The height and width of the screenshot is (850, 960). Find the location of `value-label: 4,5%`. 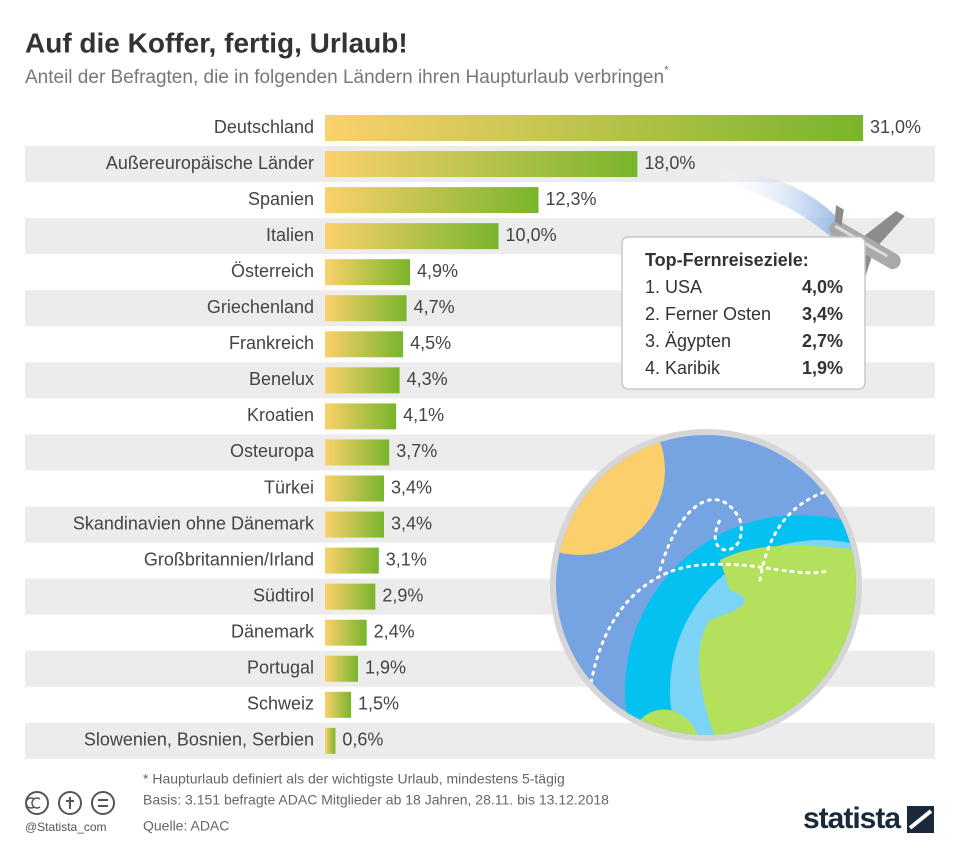

value-label: 4,5% is located at coordinates (430, 343).